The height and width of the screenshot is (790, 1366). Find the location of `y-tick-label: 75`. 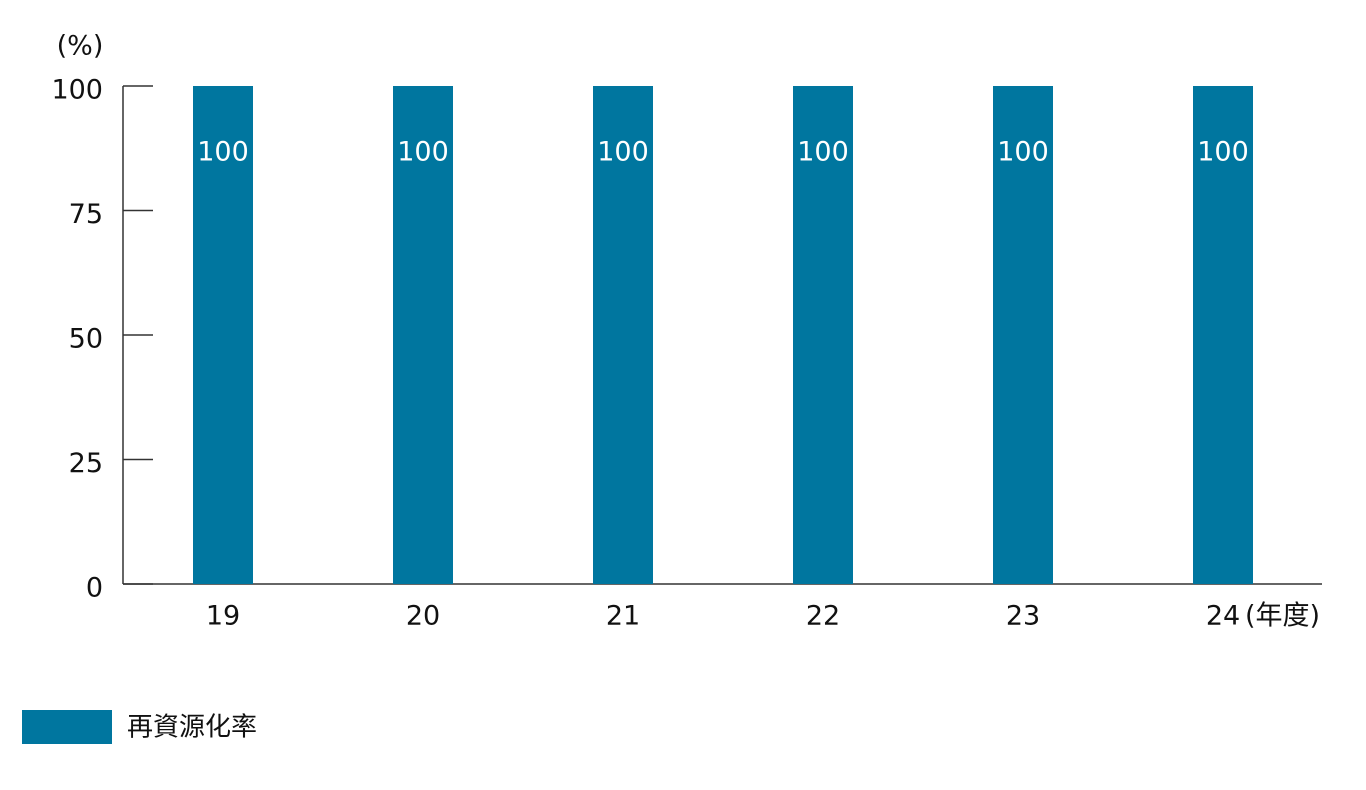

y-tick-label: 75 is located at coordinates (86, 214).